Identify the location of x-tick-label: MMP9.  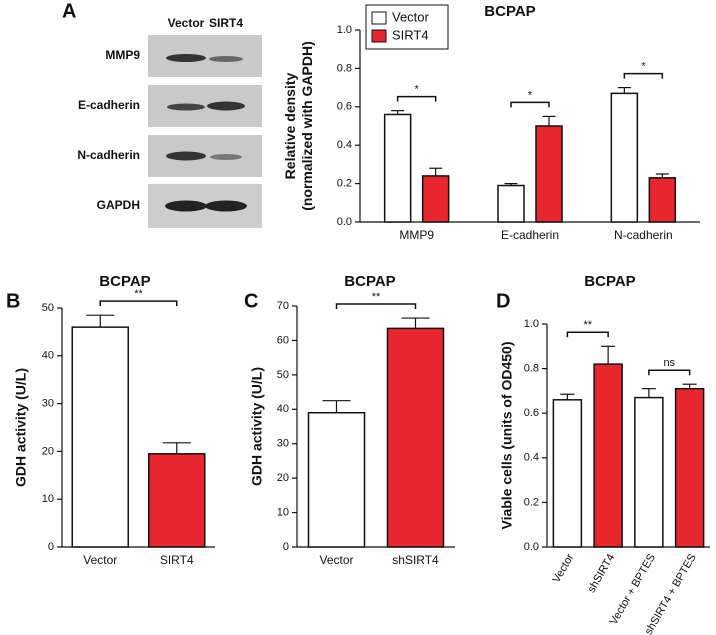
(416, 235).